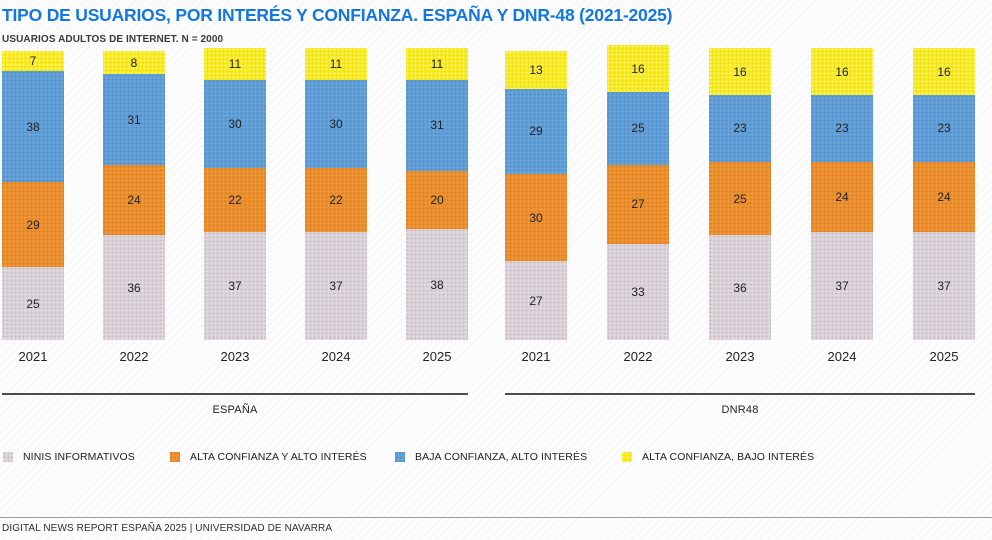  I want to click on stacked-bar: 27 30 29 13, so click(536, 196).